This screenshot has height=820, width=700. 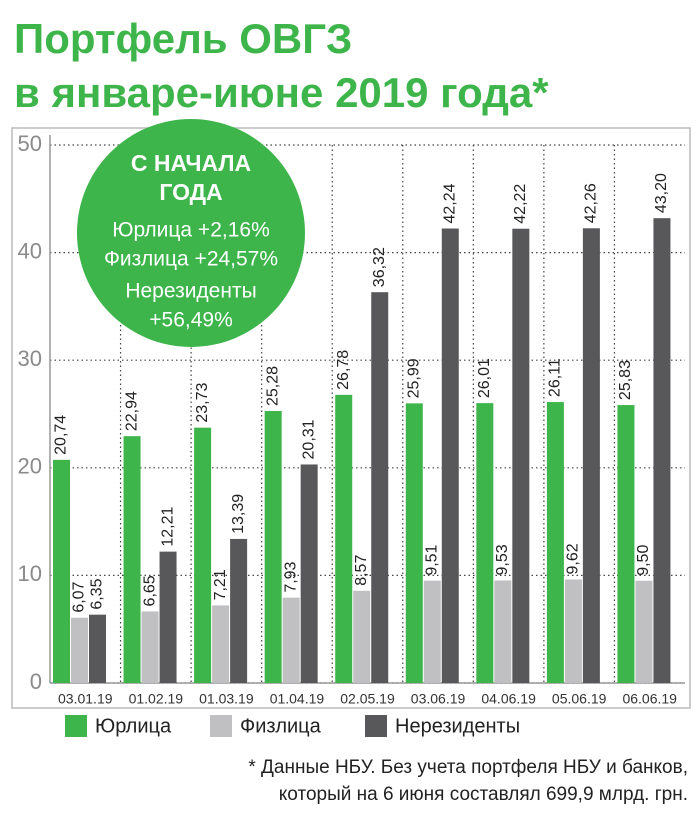 What do you see at coordinates (133, 726) in the screenshot?
I see `legend-label: Юрлица` at bounding box center [133, 726].